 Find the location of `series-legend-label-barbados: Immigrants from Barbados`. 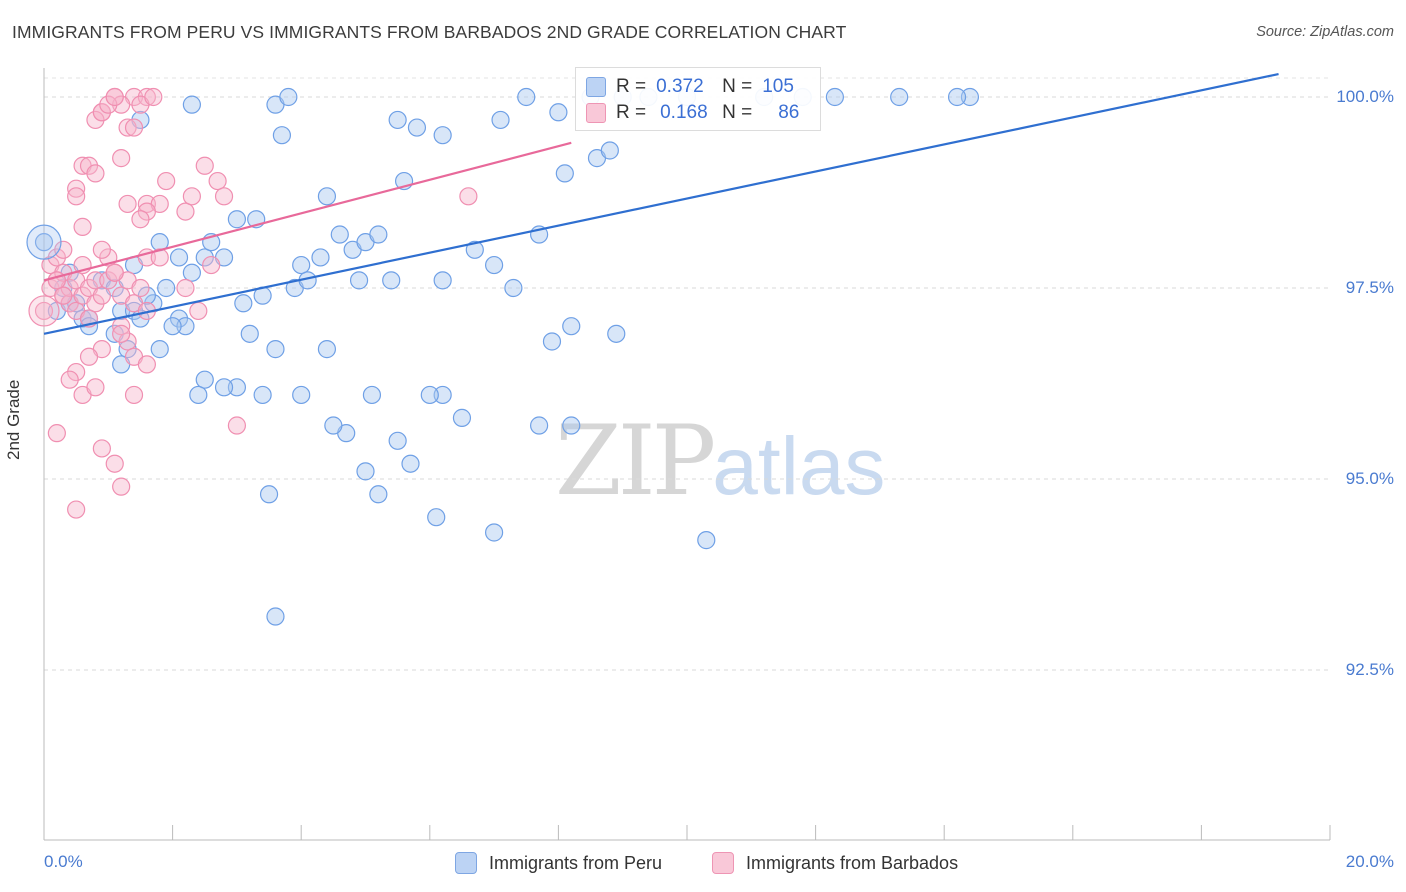

series-legend-label-barbados: Immigrants from Barbados is located at coordinates (852, 862).